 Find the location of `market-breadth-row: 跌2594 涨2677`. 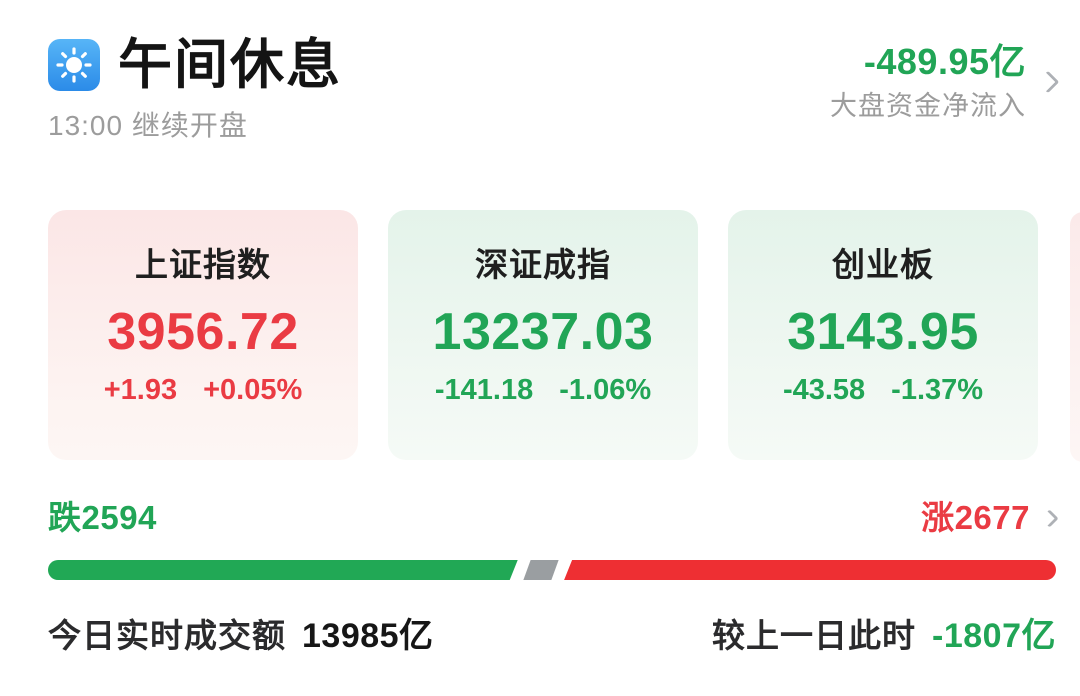

market-breadth-row: 跌2594 涨2677 is located at coordinates (553, 518).